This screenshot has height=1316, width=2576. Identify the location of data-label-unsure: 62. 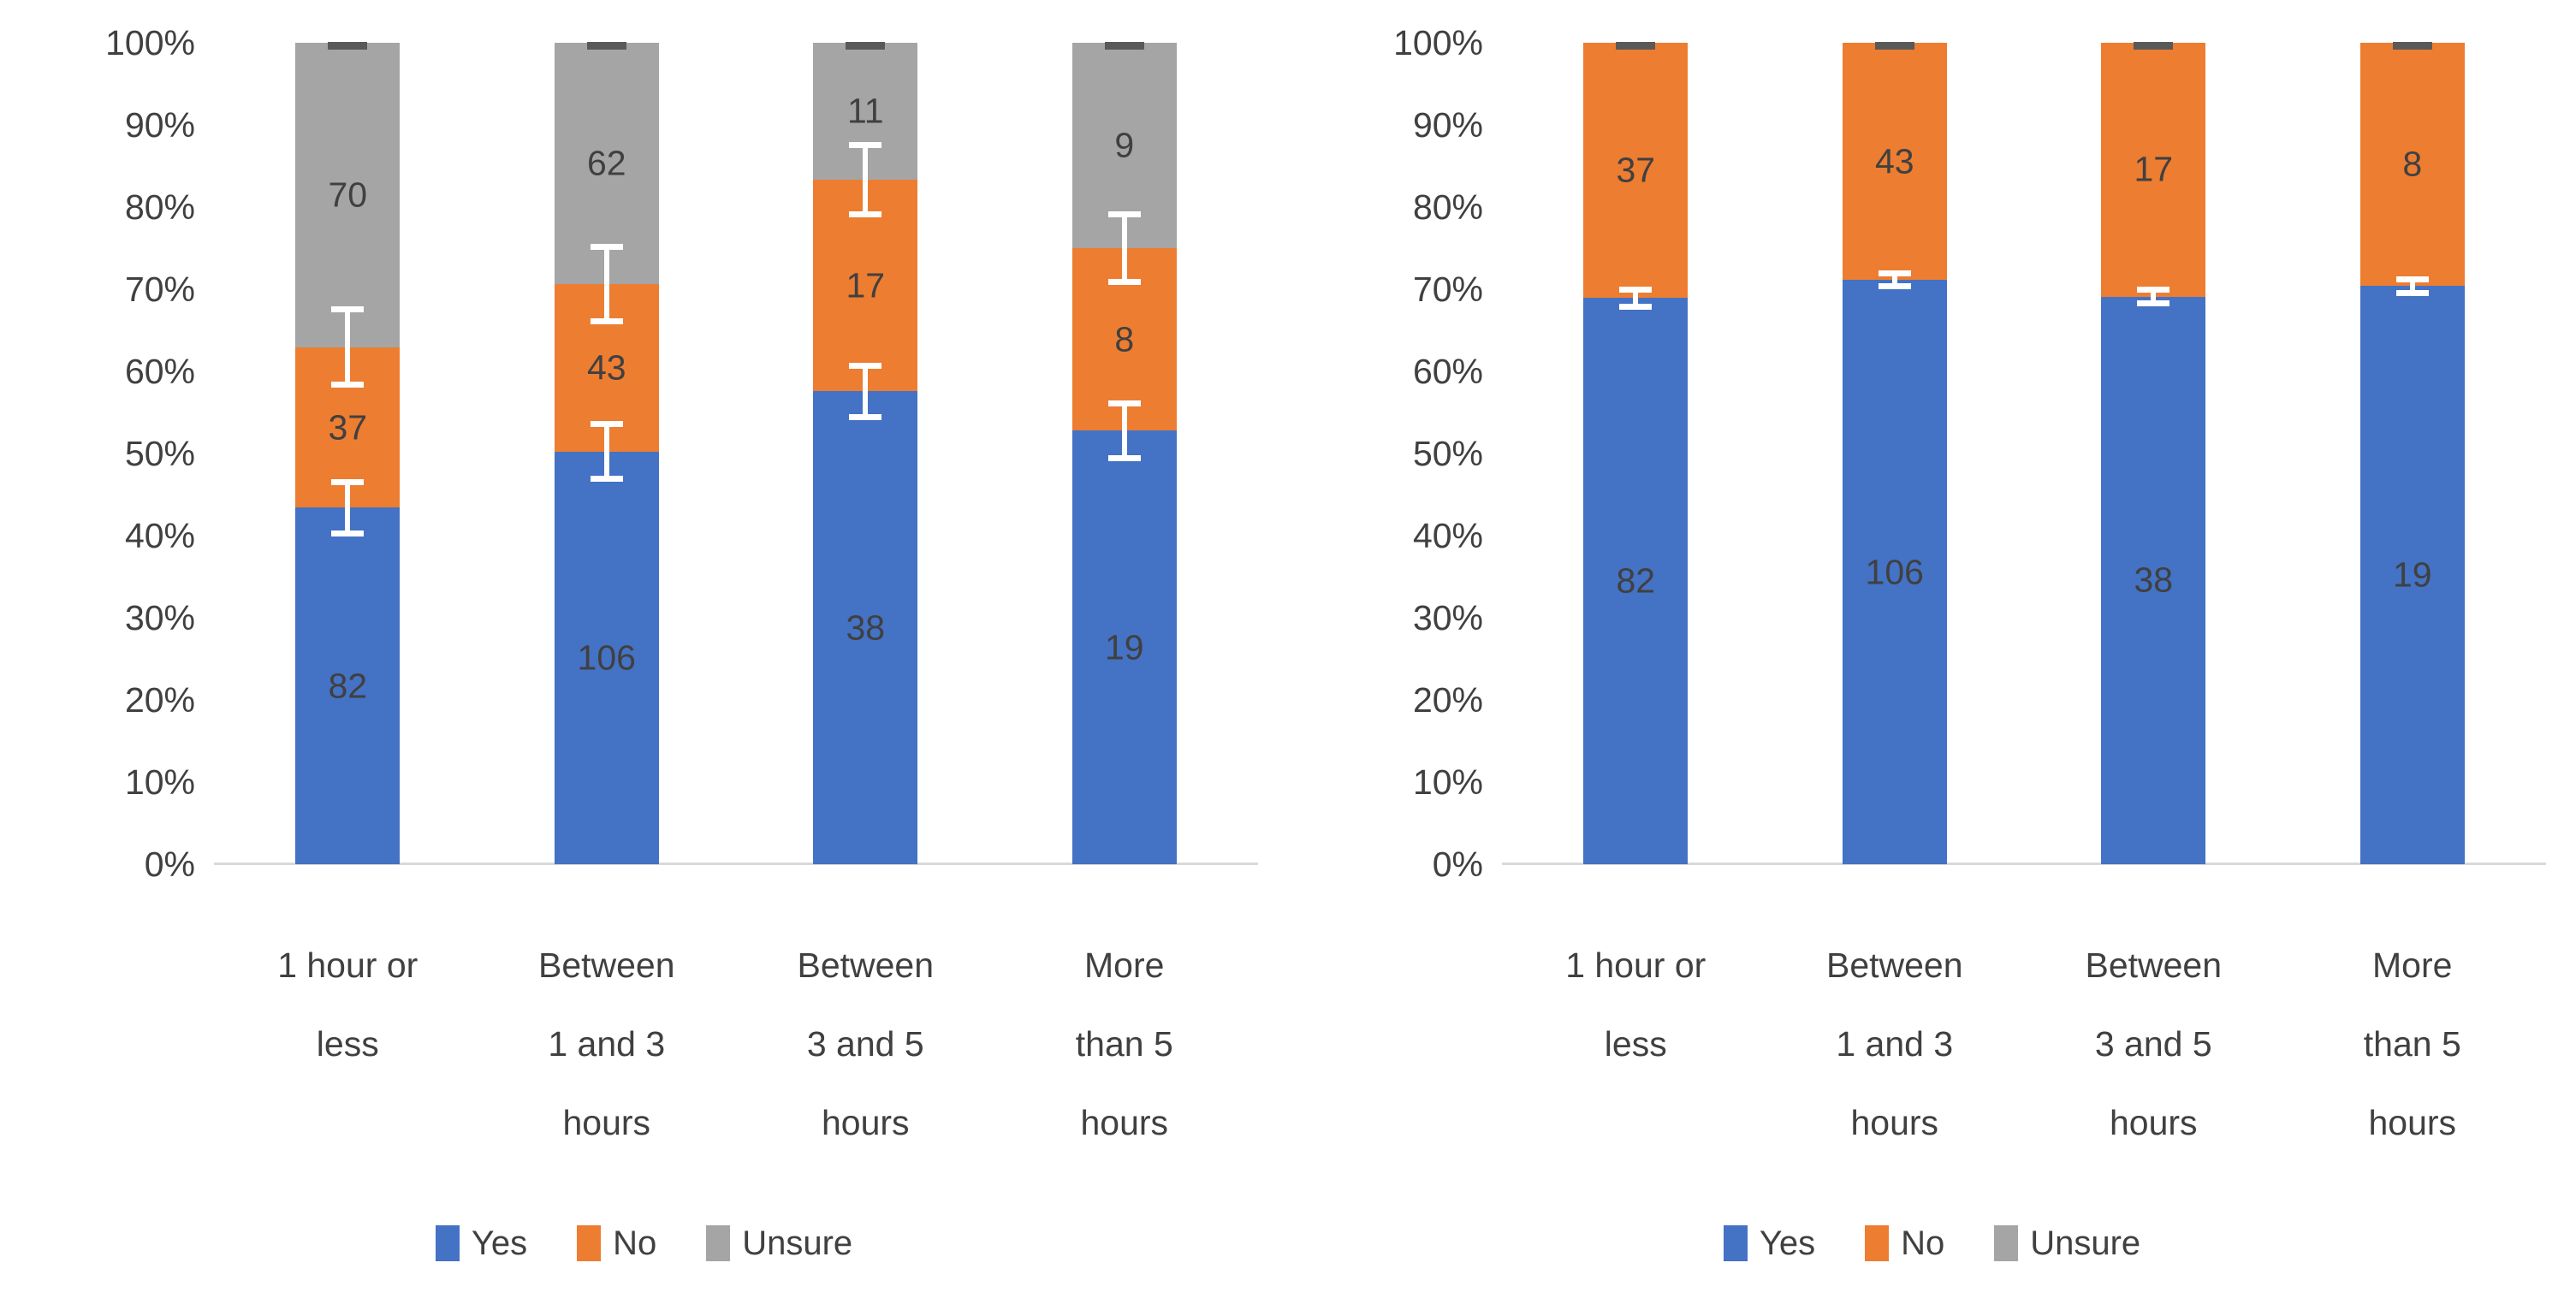
(606, 163).